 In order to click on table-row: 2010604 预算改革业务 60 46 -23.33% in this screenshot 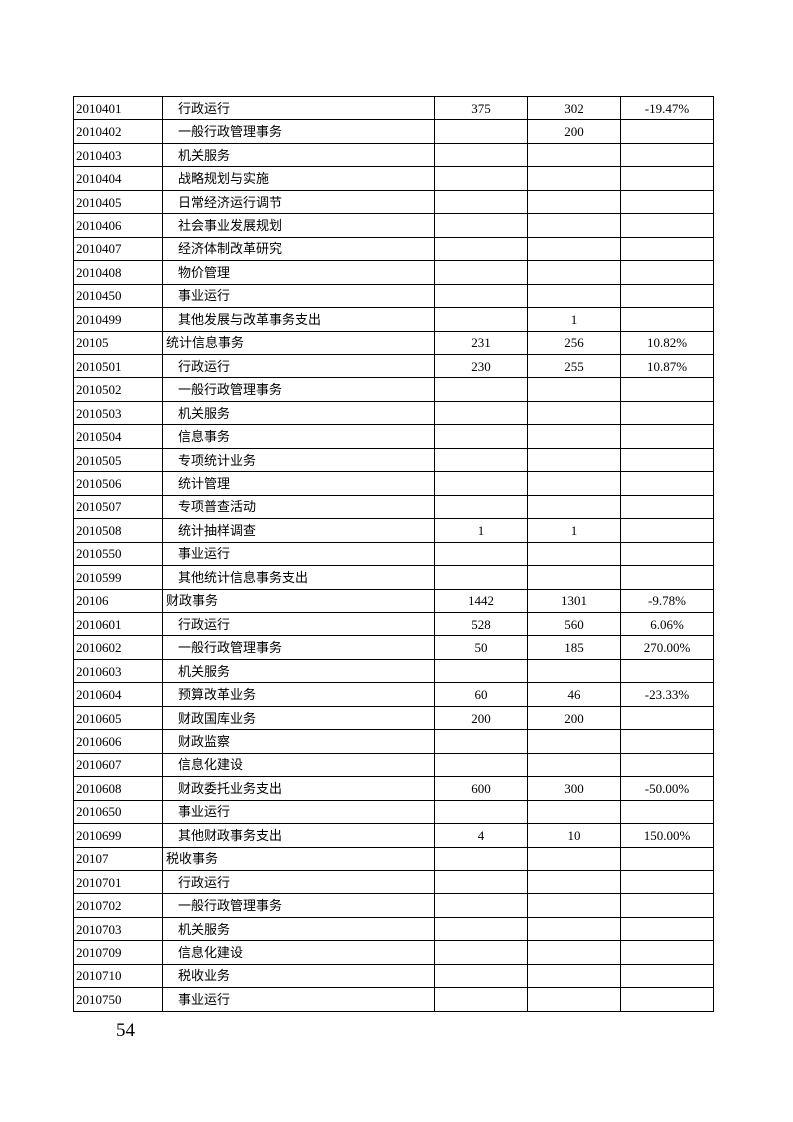, I will do `click(393, 694)`.